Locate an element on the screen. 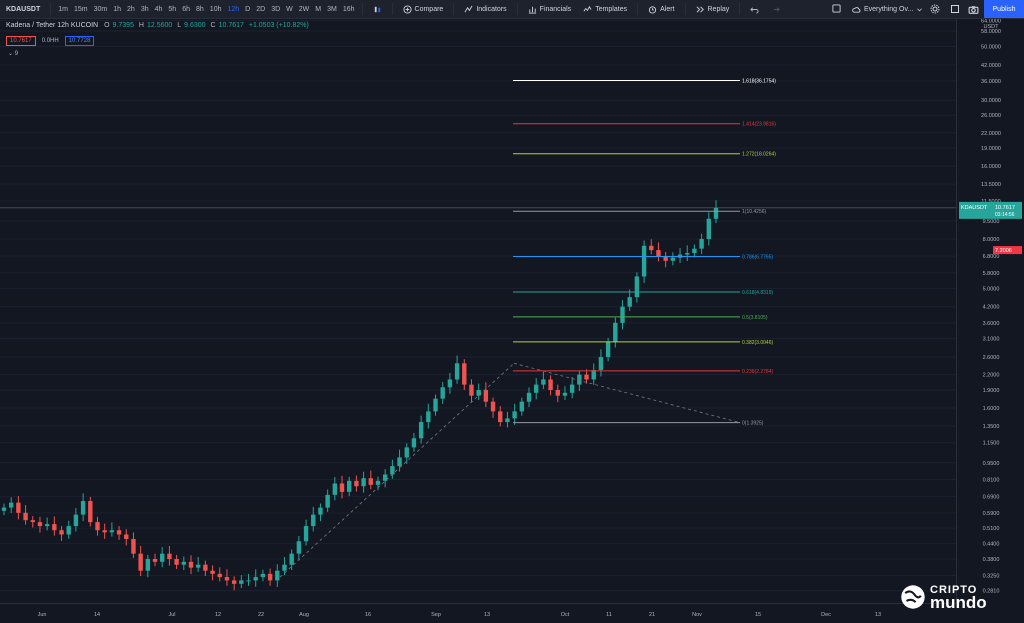  fib-level-label: 0.786(6.7765) is located at coordinates (757, 257).